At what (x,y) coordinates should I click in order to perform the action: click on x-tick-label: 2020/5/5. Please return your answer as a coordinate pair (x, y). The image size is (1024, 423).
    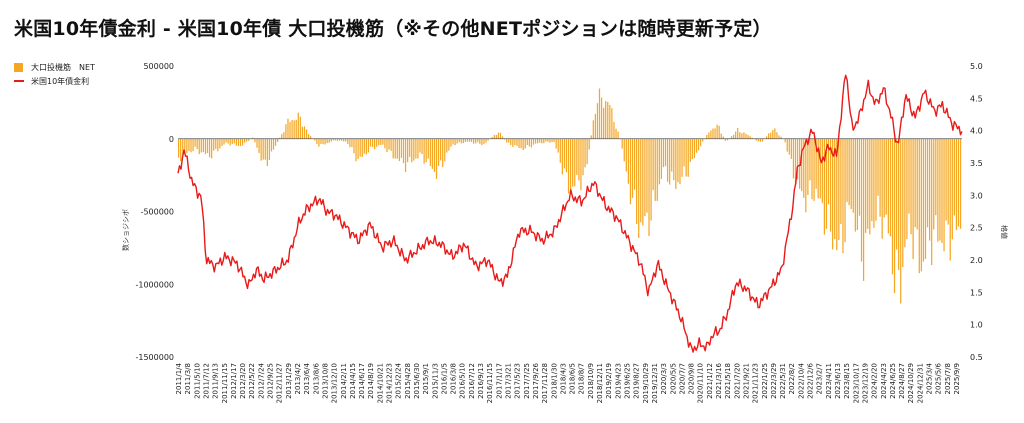
    Looking at the image, I should click on (673, 378).